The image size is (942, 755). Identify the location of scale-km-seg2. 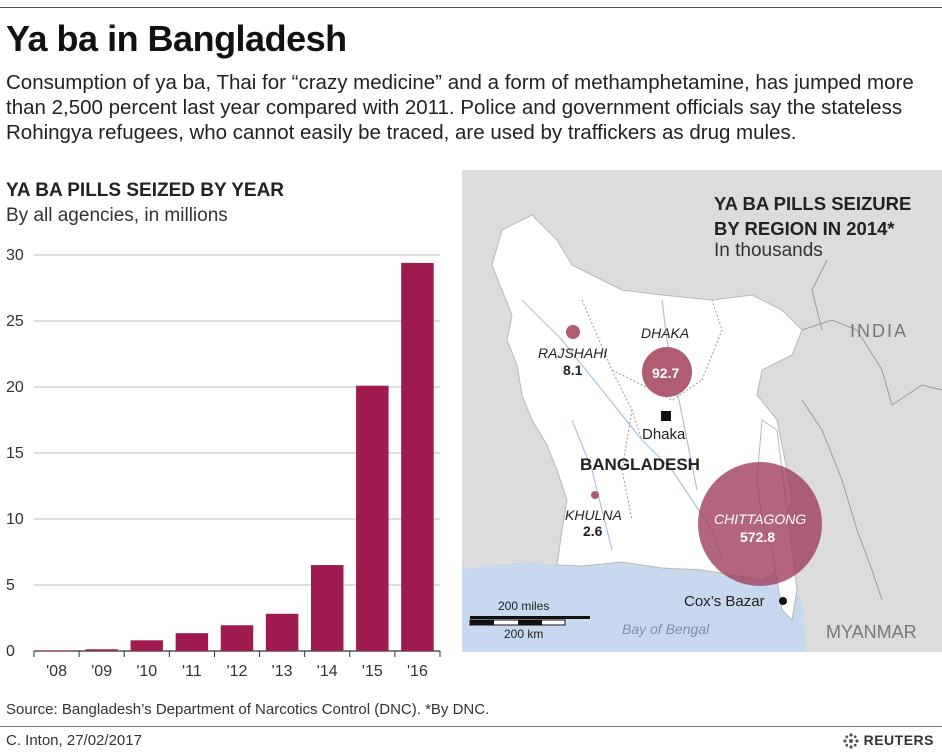
(530, 622).